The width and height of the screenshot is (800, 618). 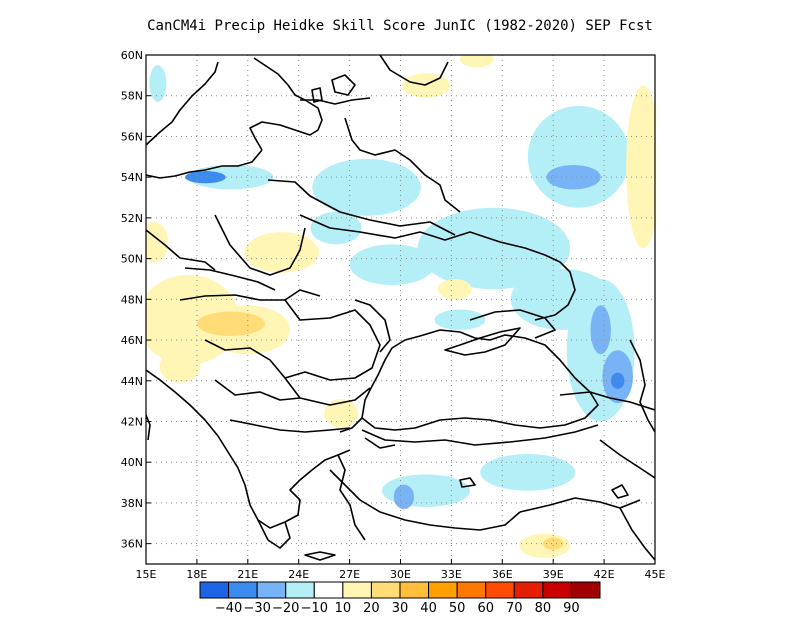 What do you see at coordinates (451, 574) in the screenshot?
I see `x-tick-label: 33E` at bounding box center [451, 574].